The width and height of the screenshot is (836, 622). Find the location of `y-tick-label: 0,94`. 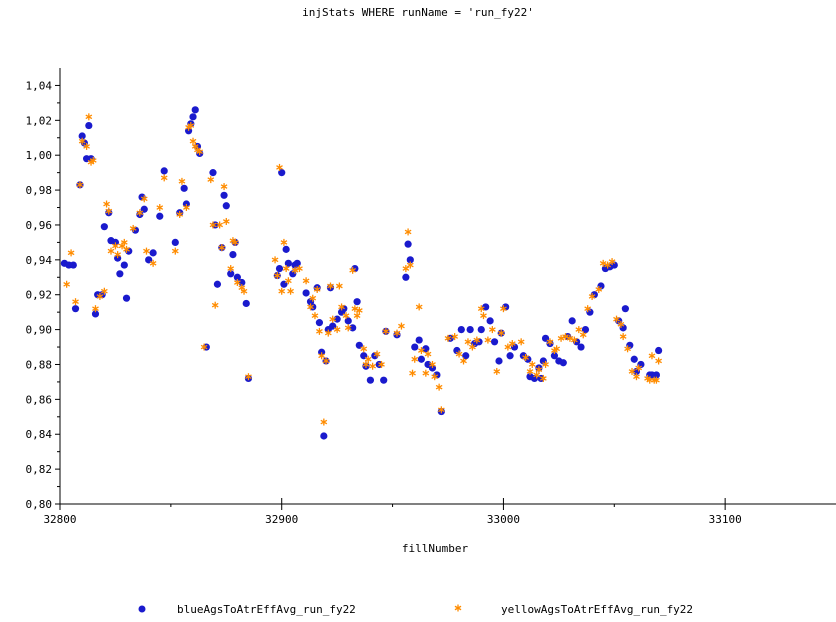

y-tick-label: 0,94 is located at coordinates (39, 260).